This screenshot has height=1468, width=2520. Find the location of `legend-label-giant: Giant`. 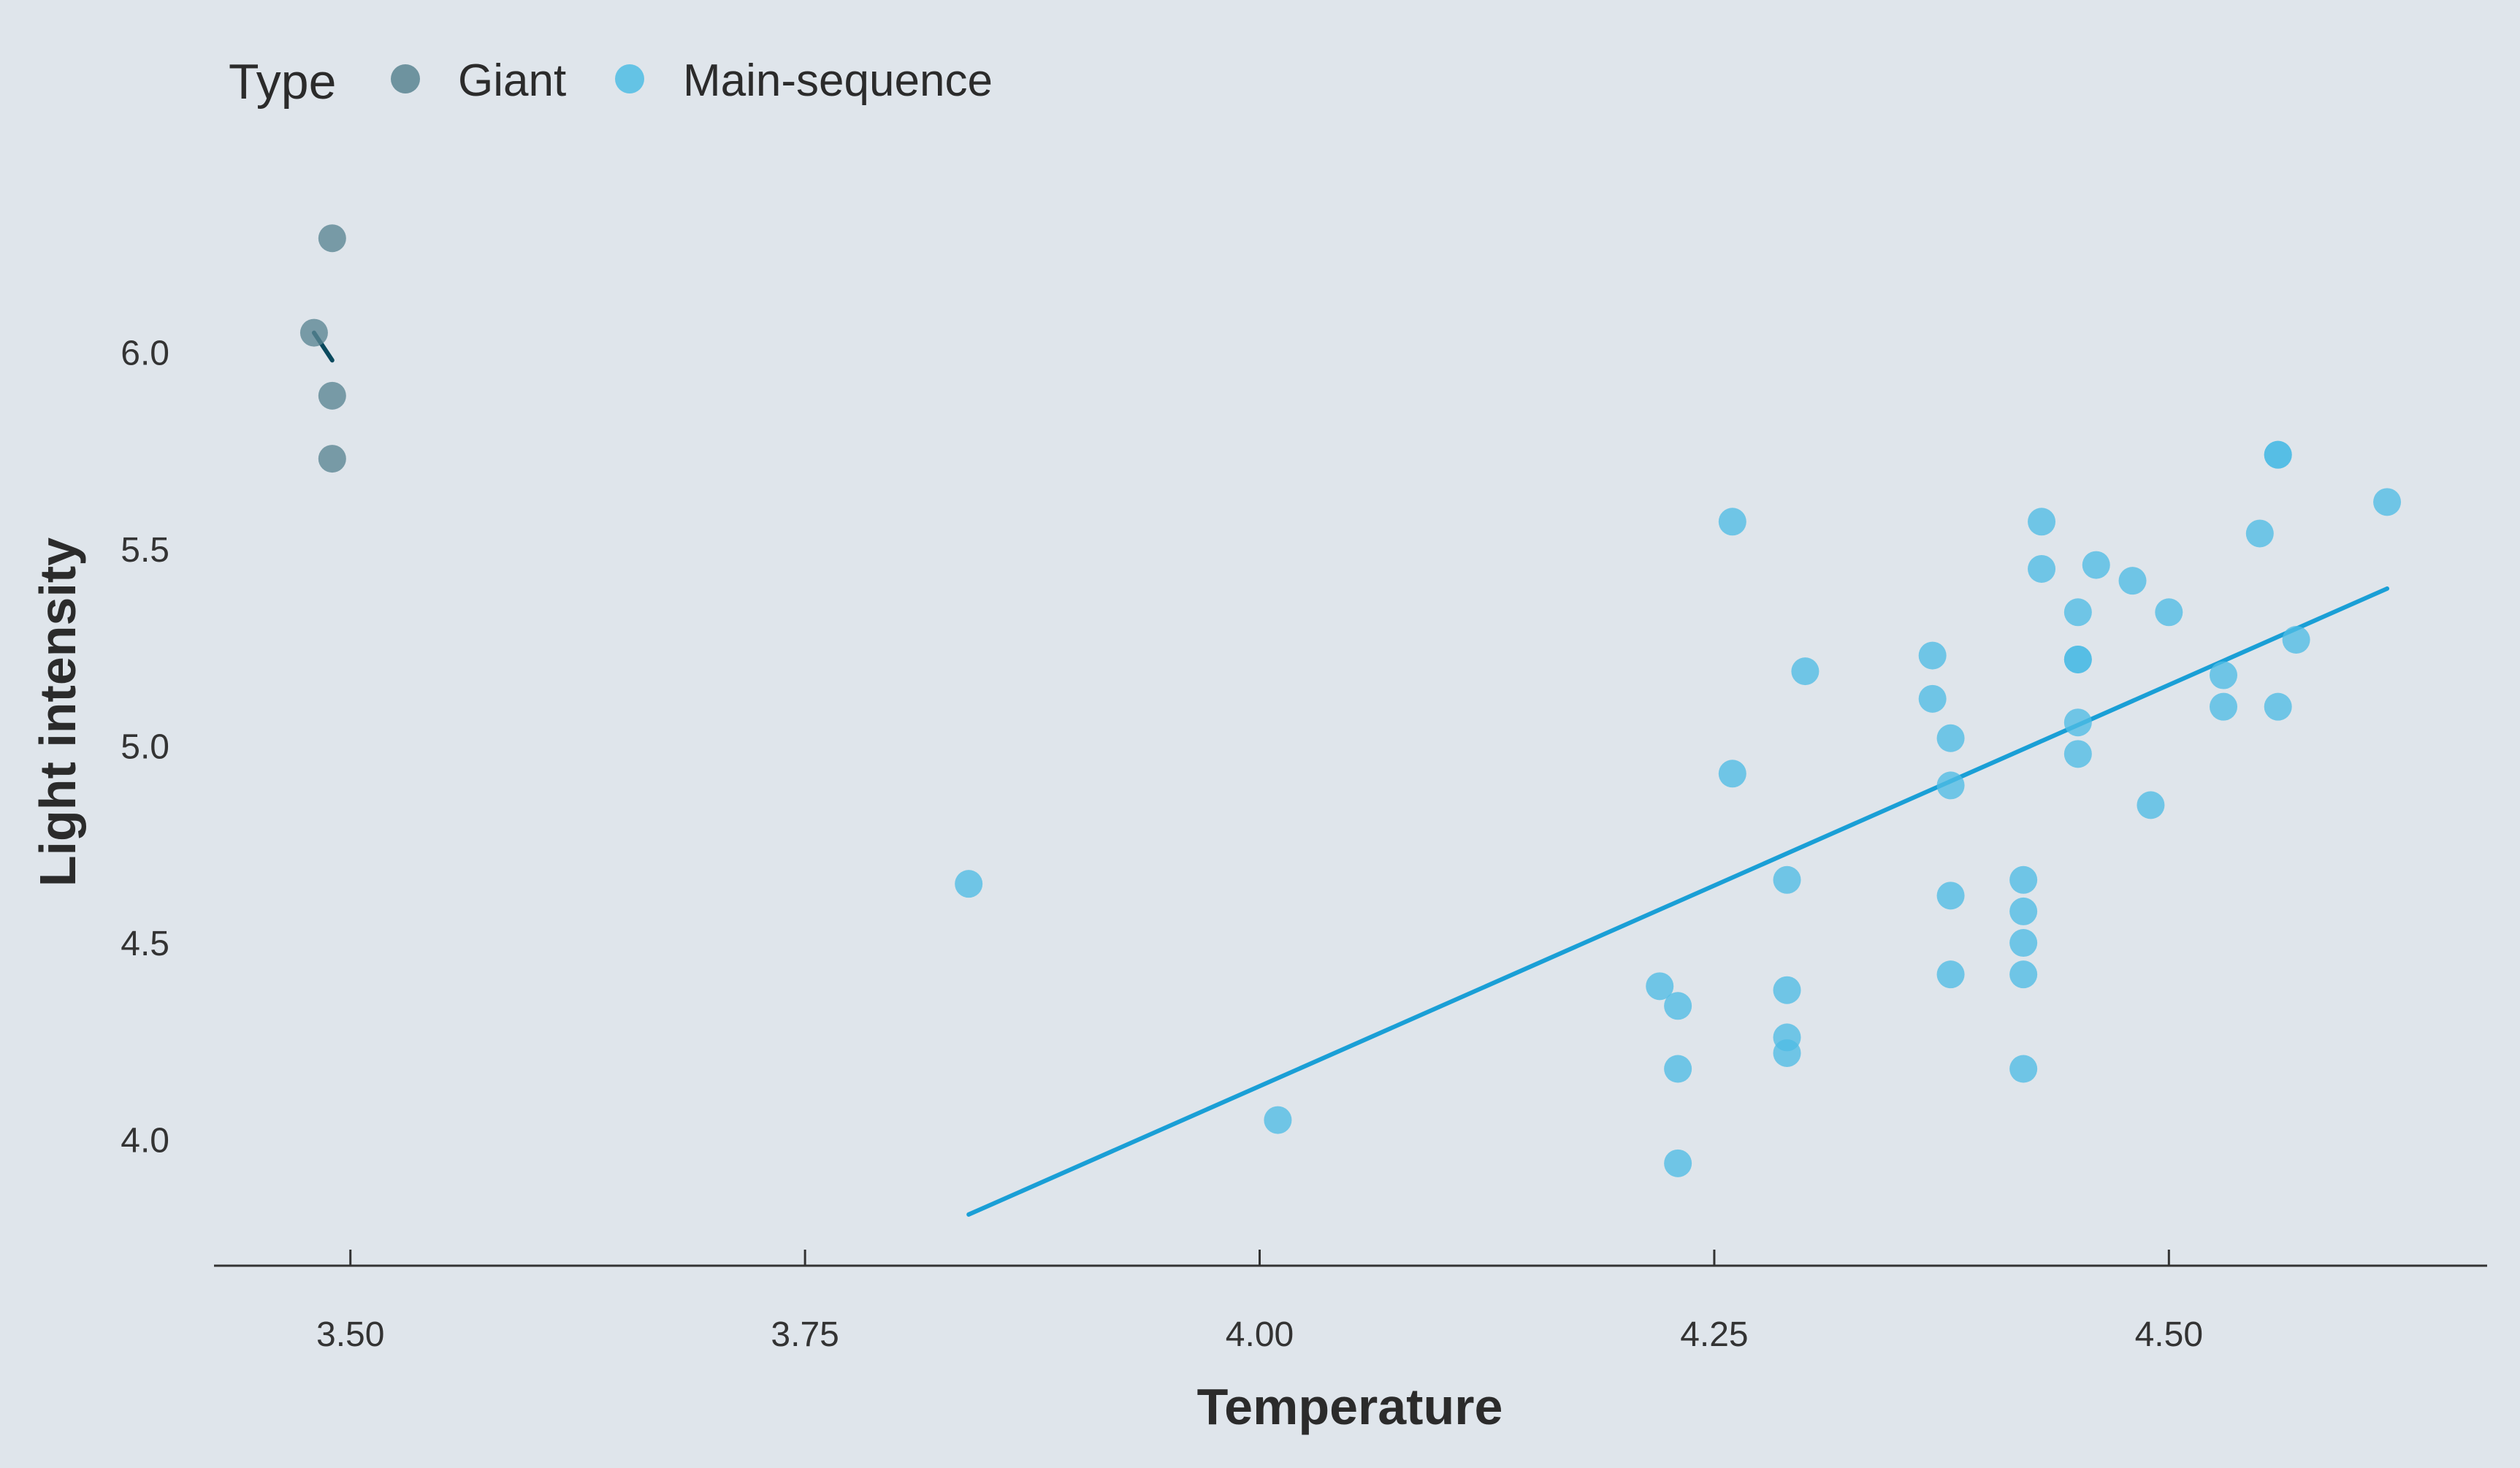

legend-label-giant: Giant is located at coordinates (512, 81).